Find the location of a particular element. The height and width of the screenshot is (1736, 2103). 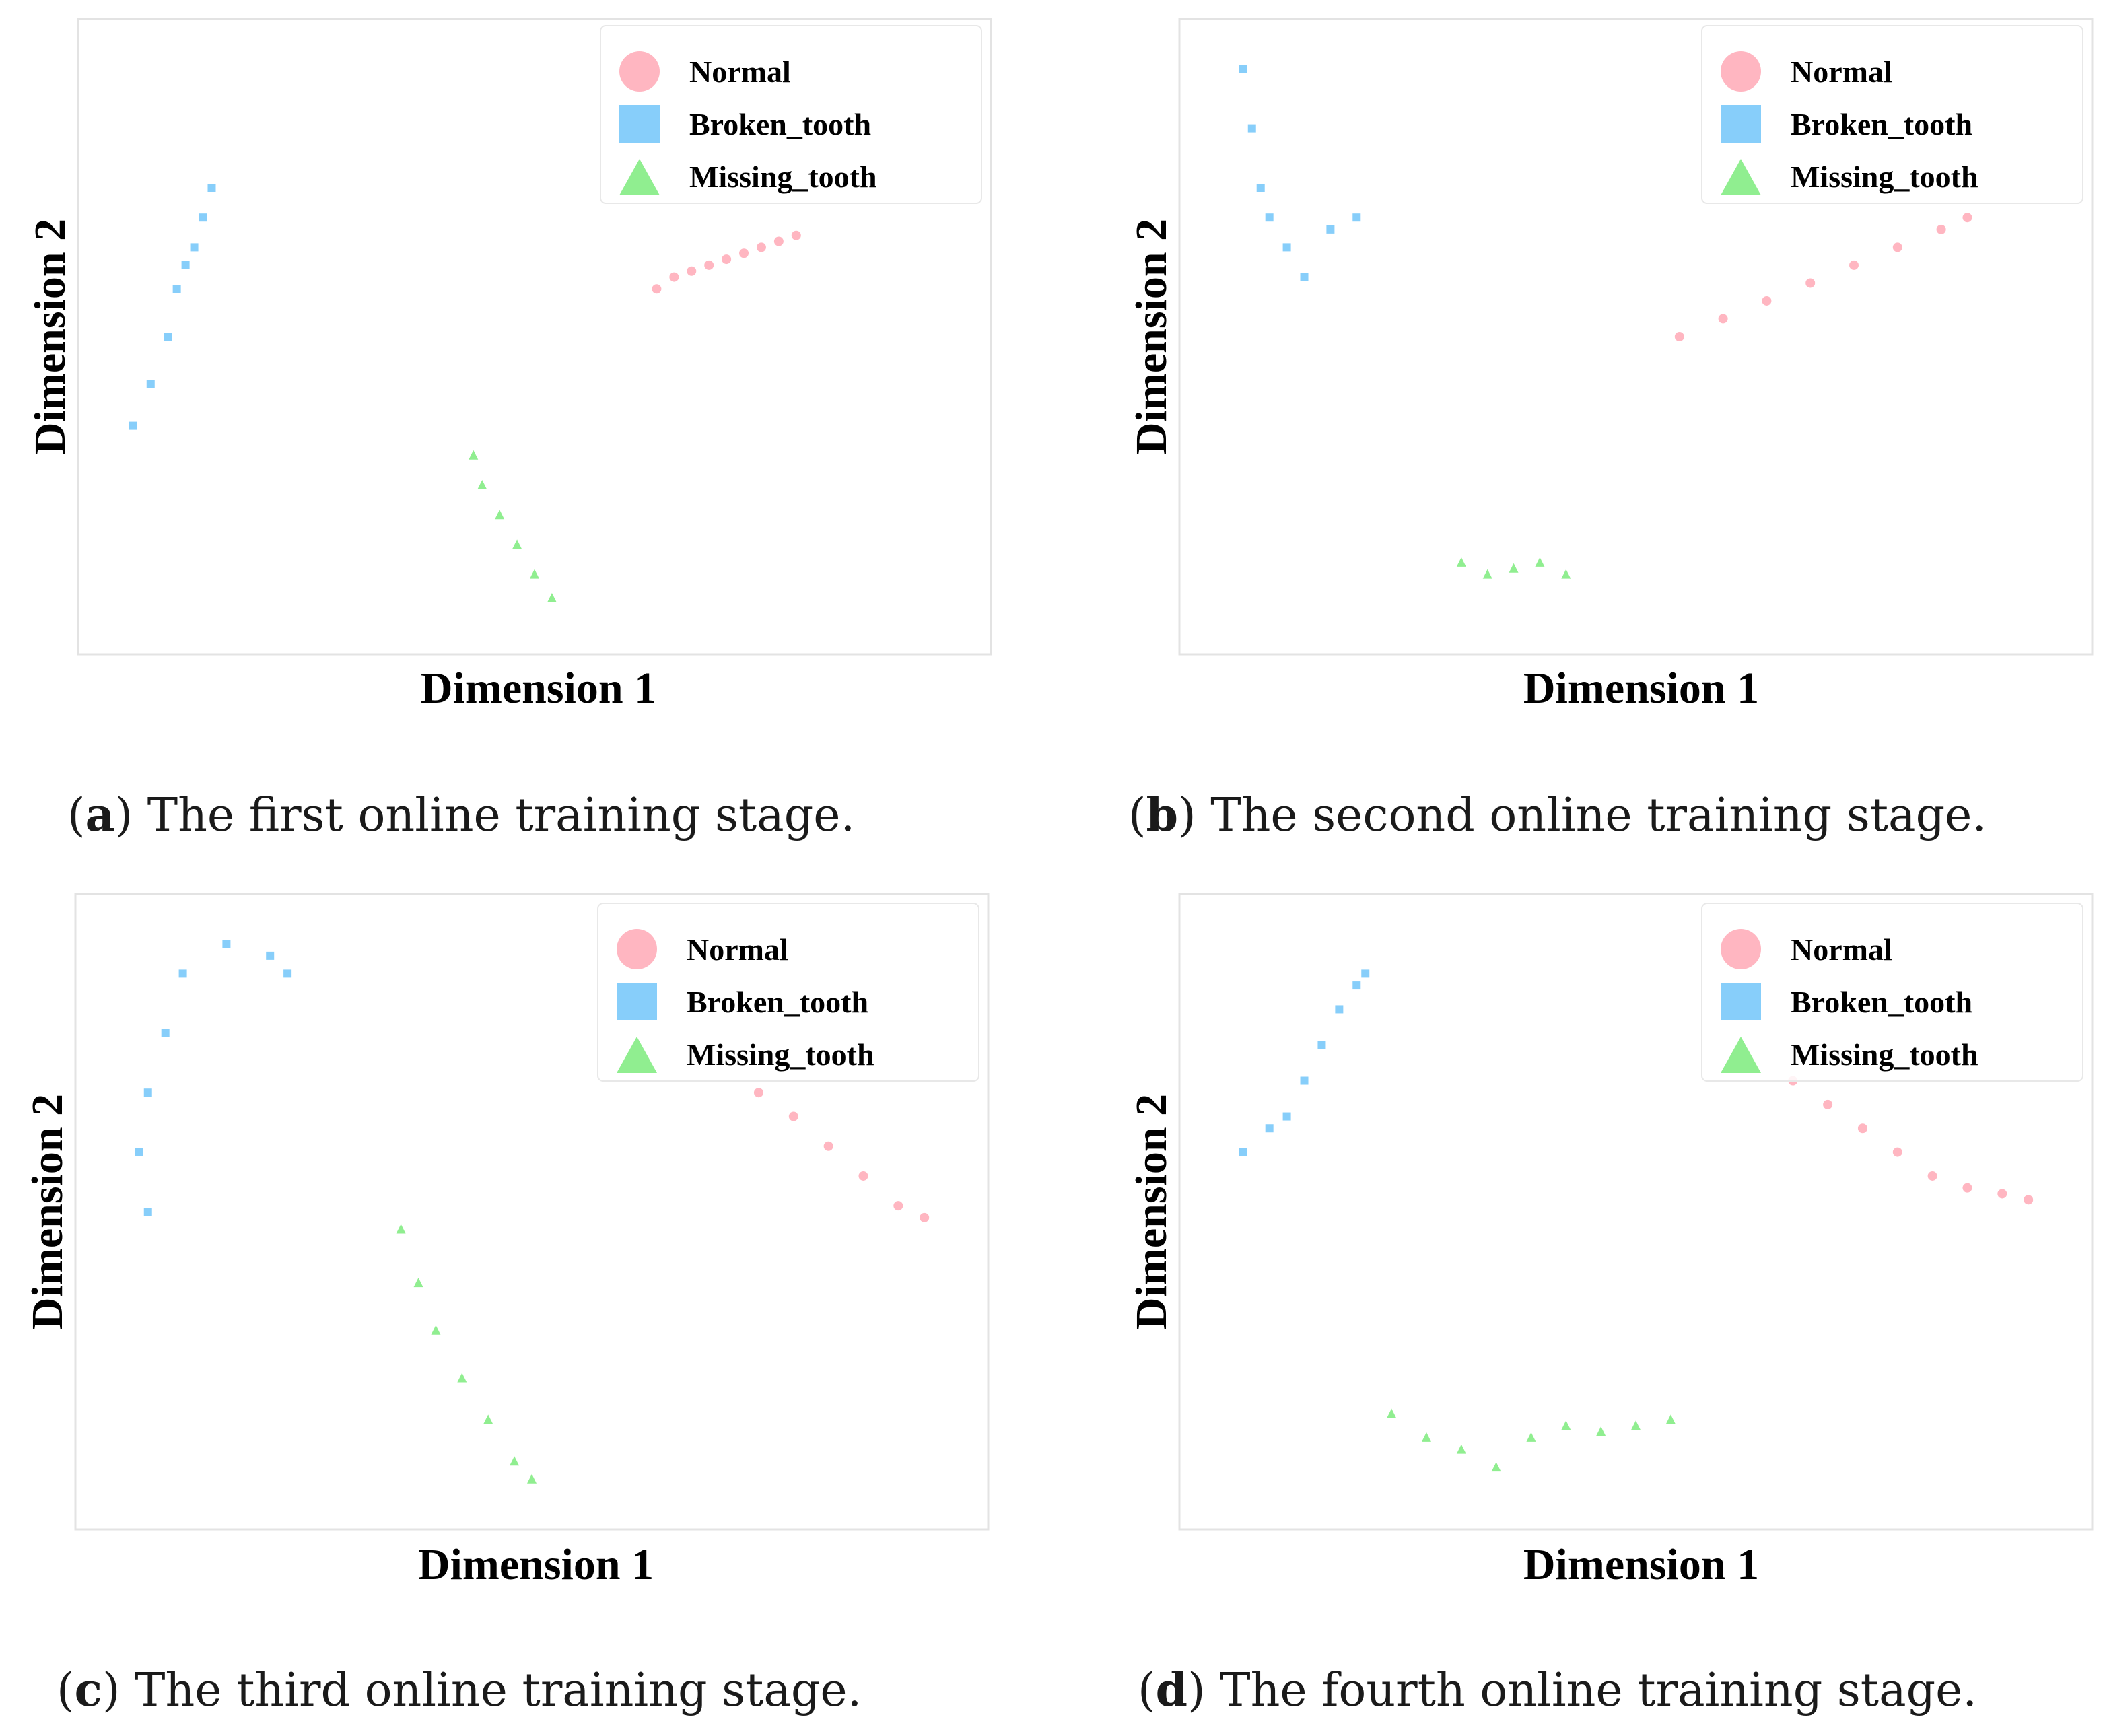

caption-letter: b is located at coordinates (1162, 815).